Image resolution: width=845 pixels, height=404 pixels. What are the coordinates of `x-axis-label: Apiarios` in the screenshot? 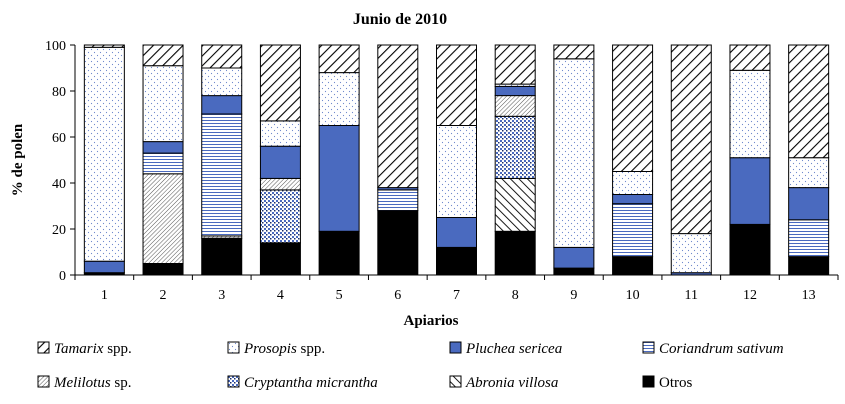 It's located at (430, 321).